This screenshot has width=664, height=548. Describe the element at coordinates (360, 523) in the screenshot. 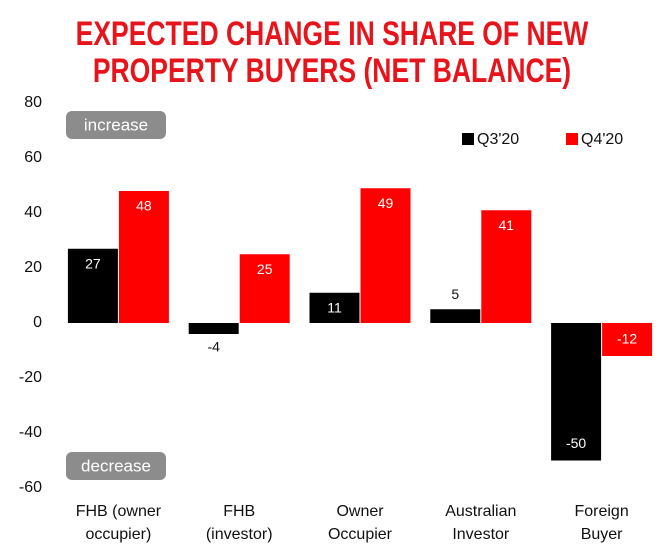

I see `x-tick-label: Owner Occupier` at that location.